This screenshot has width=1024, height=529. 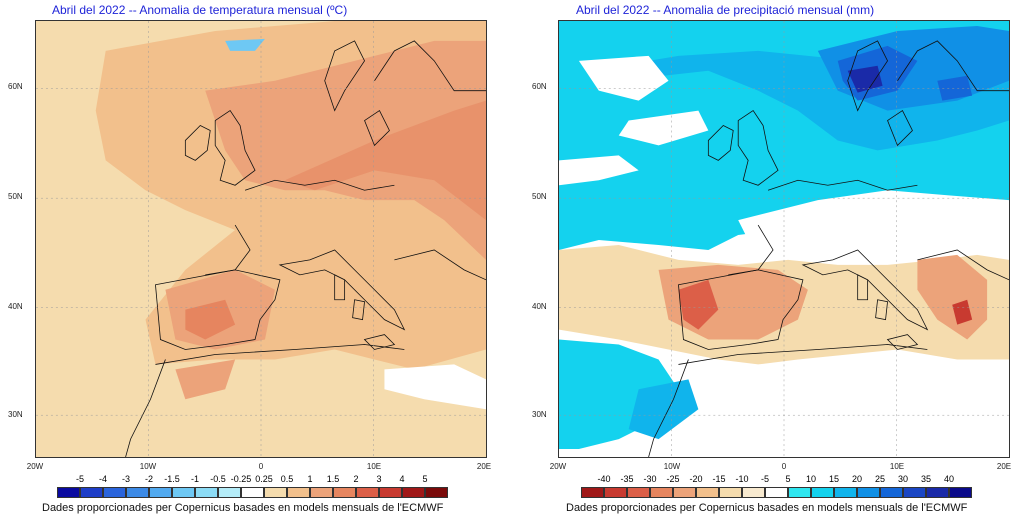 What do you see at coordinates (784, 466) in the screenshot?
I see `lon-label-0: 0` at bounding box center [784, 466].